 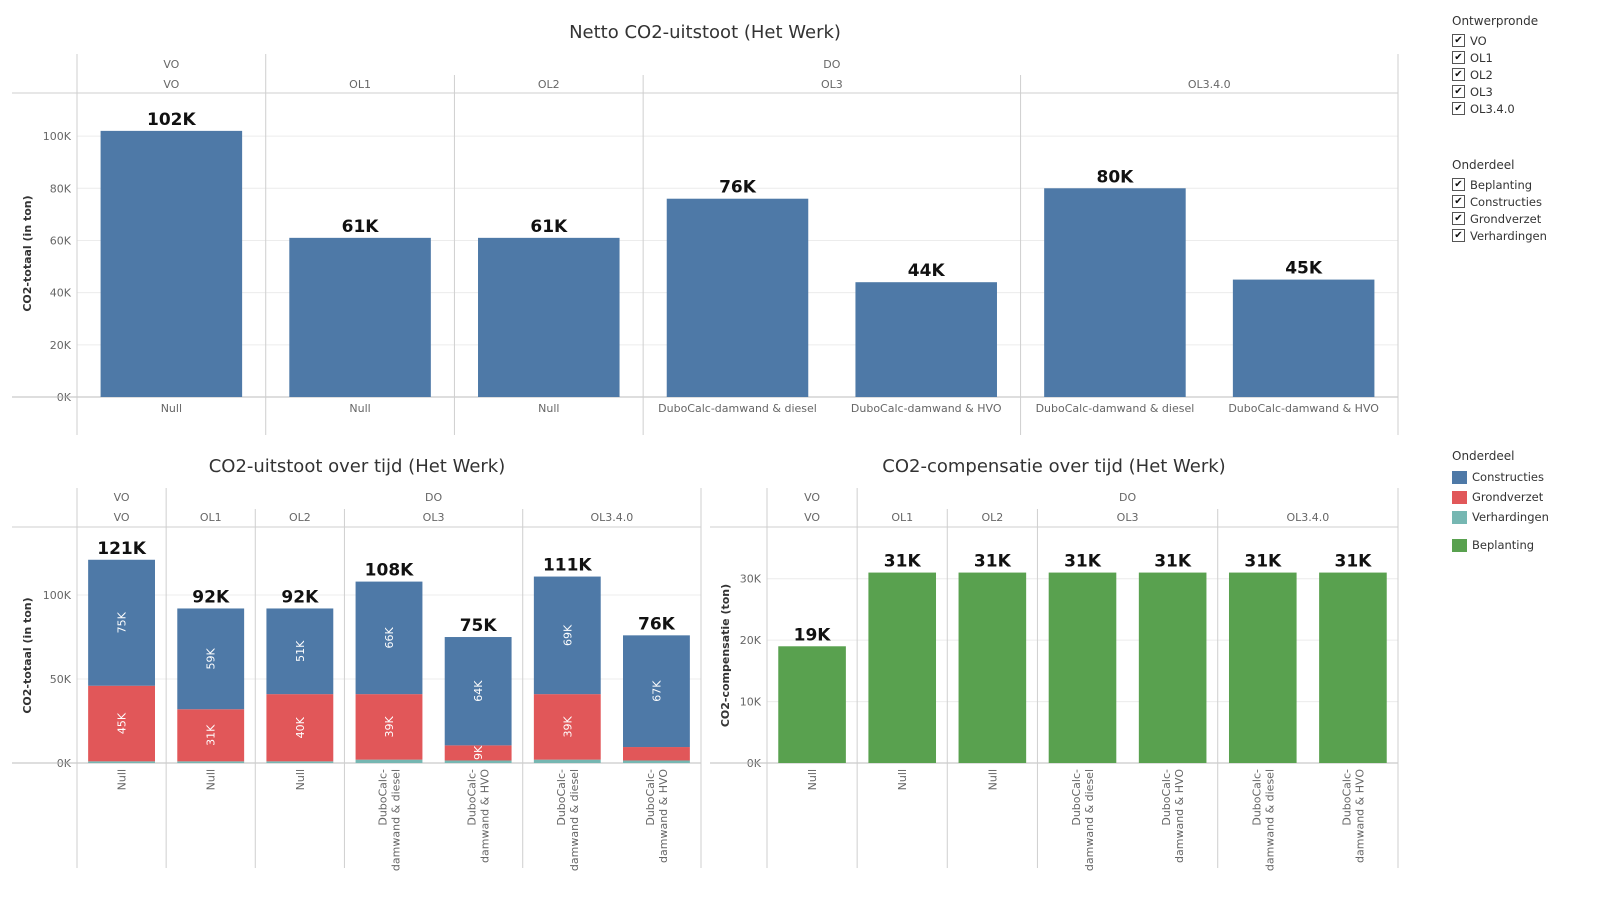 What do you see at coordinates (300, 517) in the screenshot?
I see `header-mid-label: OL2` at bounding box center [300, 517].